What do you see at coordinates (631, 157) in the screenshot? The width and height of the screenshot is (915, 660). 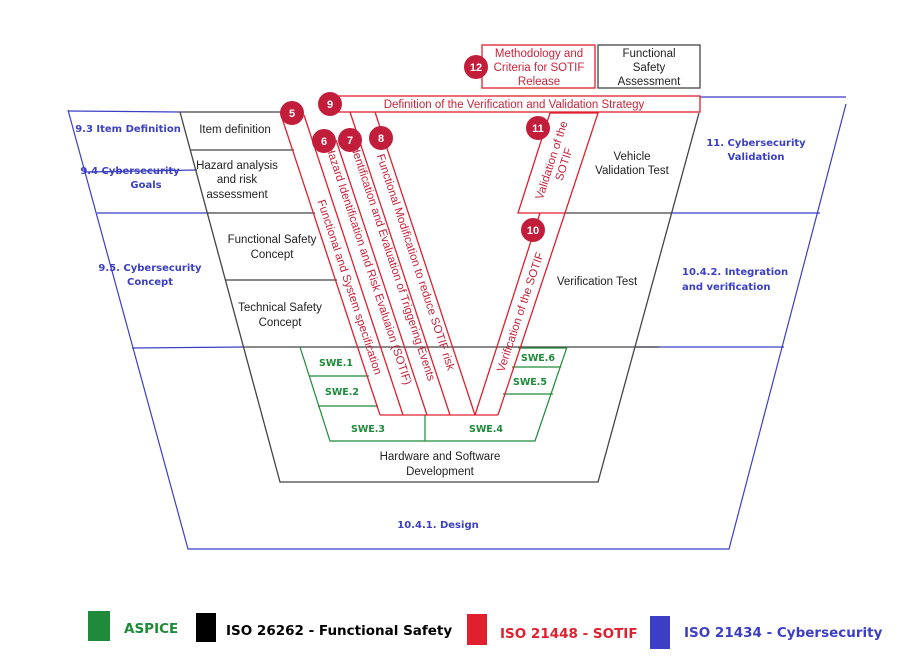 I see `fs-vehicle-validation-line: Vehicle` at bounding box center [631, 157].